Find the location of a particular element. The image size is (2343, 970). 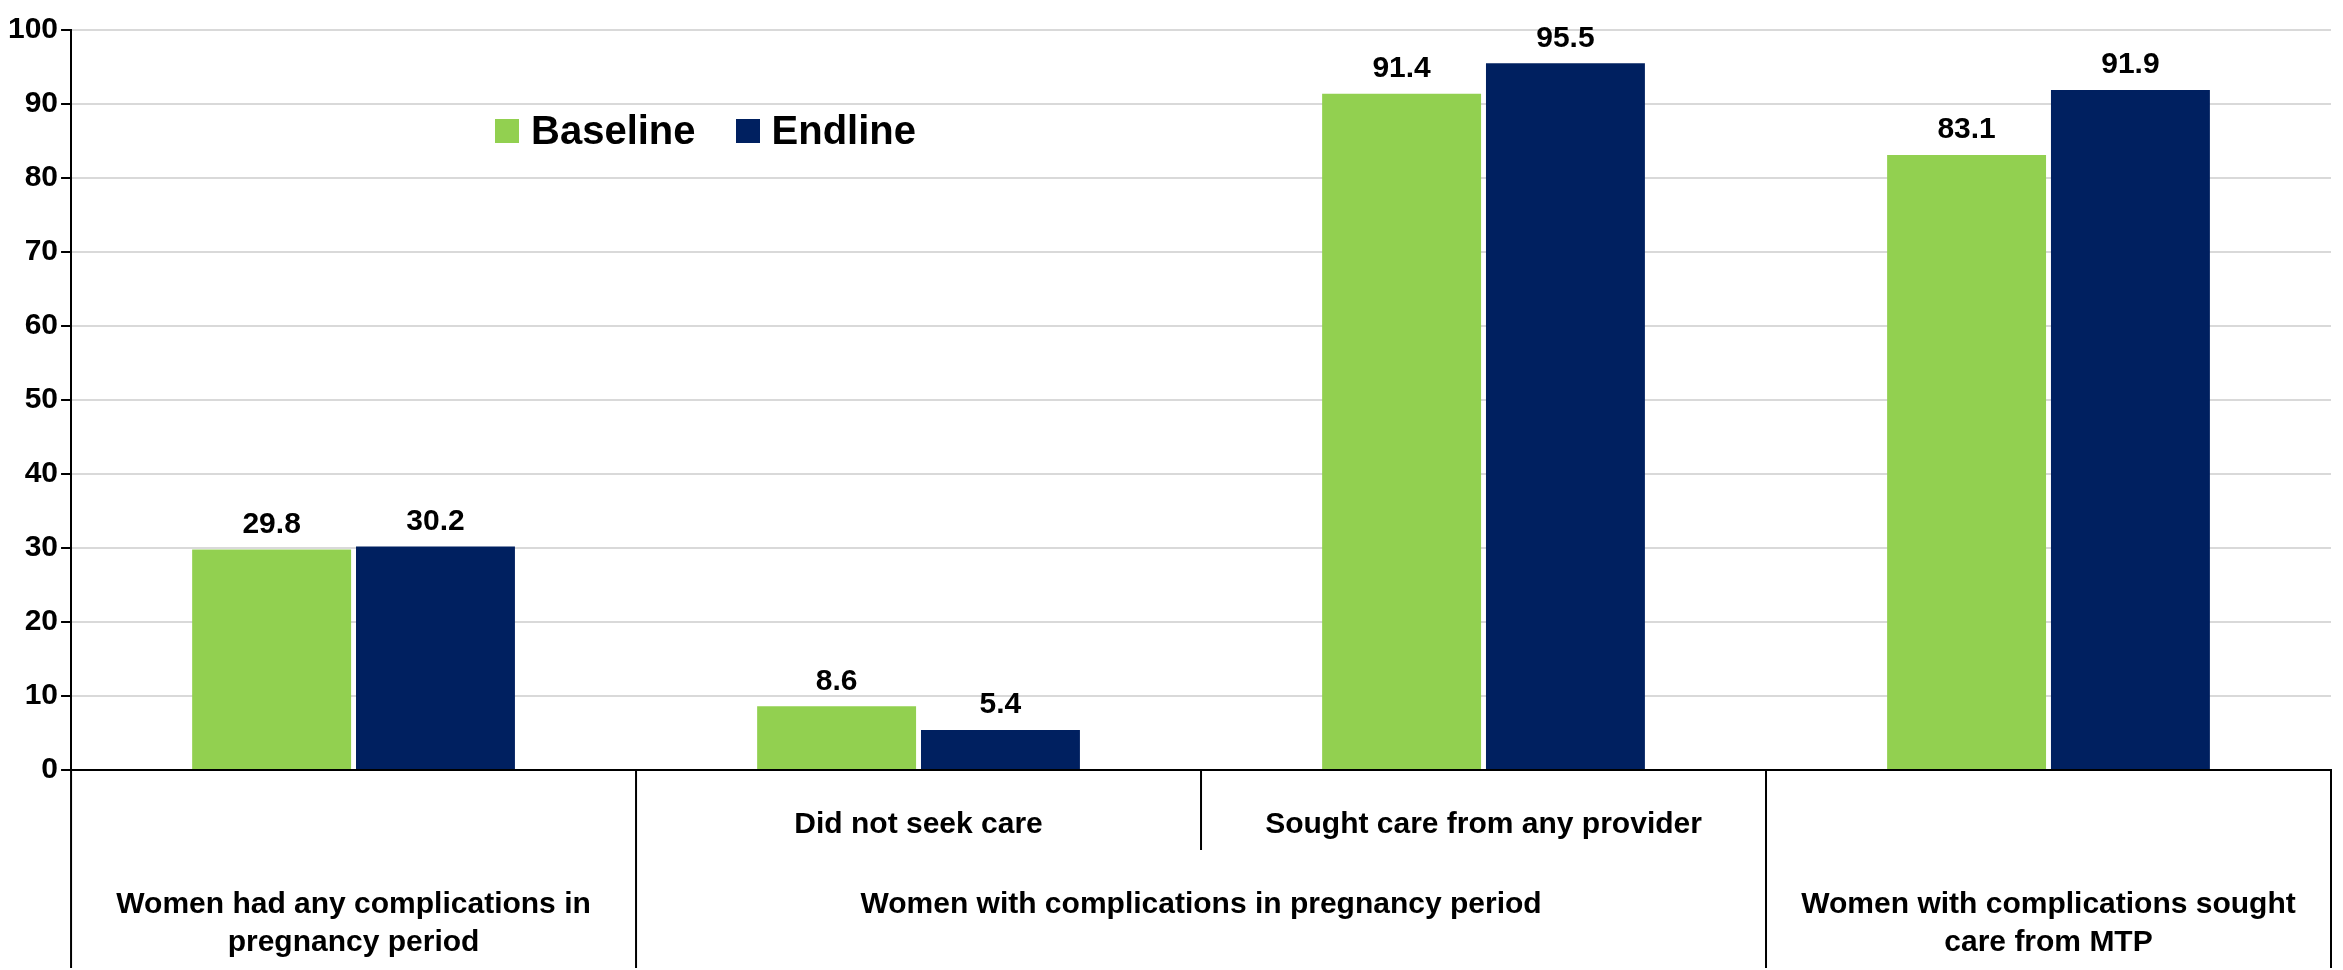

data-label: 91.9 is located at coordinates (2130, 63).